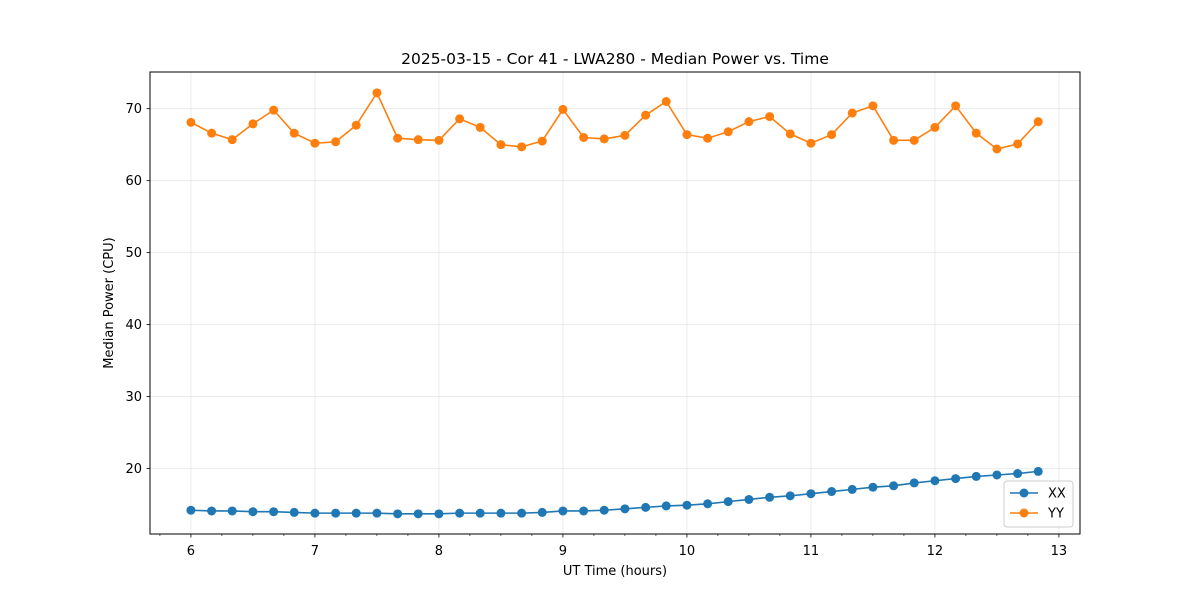 This screenshot has height=600, width=1200. Describe the element at coordinates (614, 121) in the screenshot. I see `series-yy` at that location.